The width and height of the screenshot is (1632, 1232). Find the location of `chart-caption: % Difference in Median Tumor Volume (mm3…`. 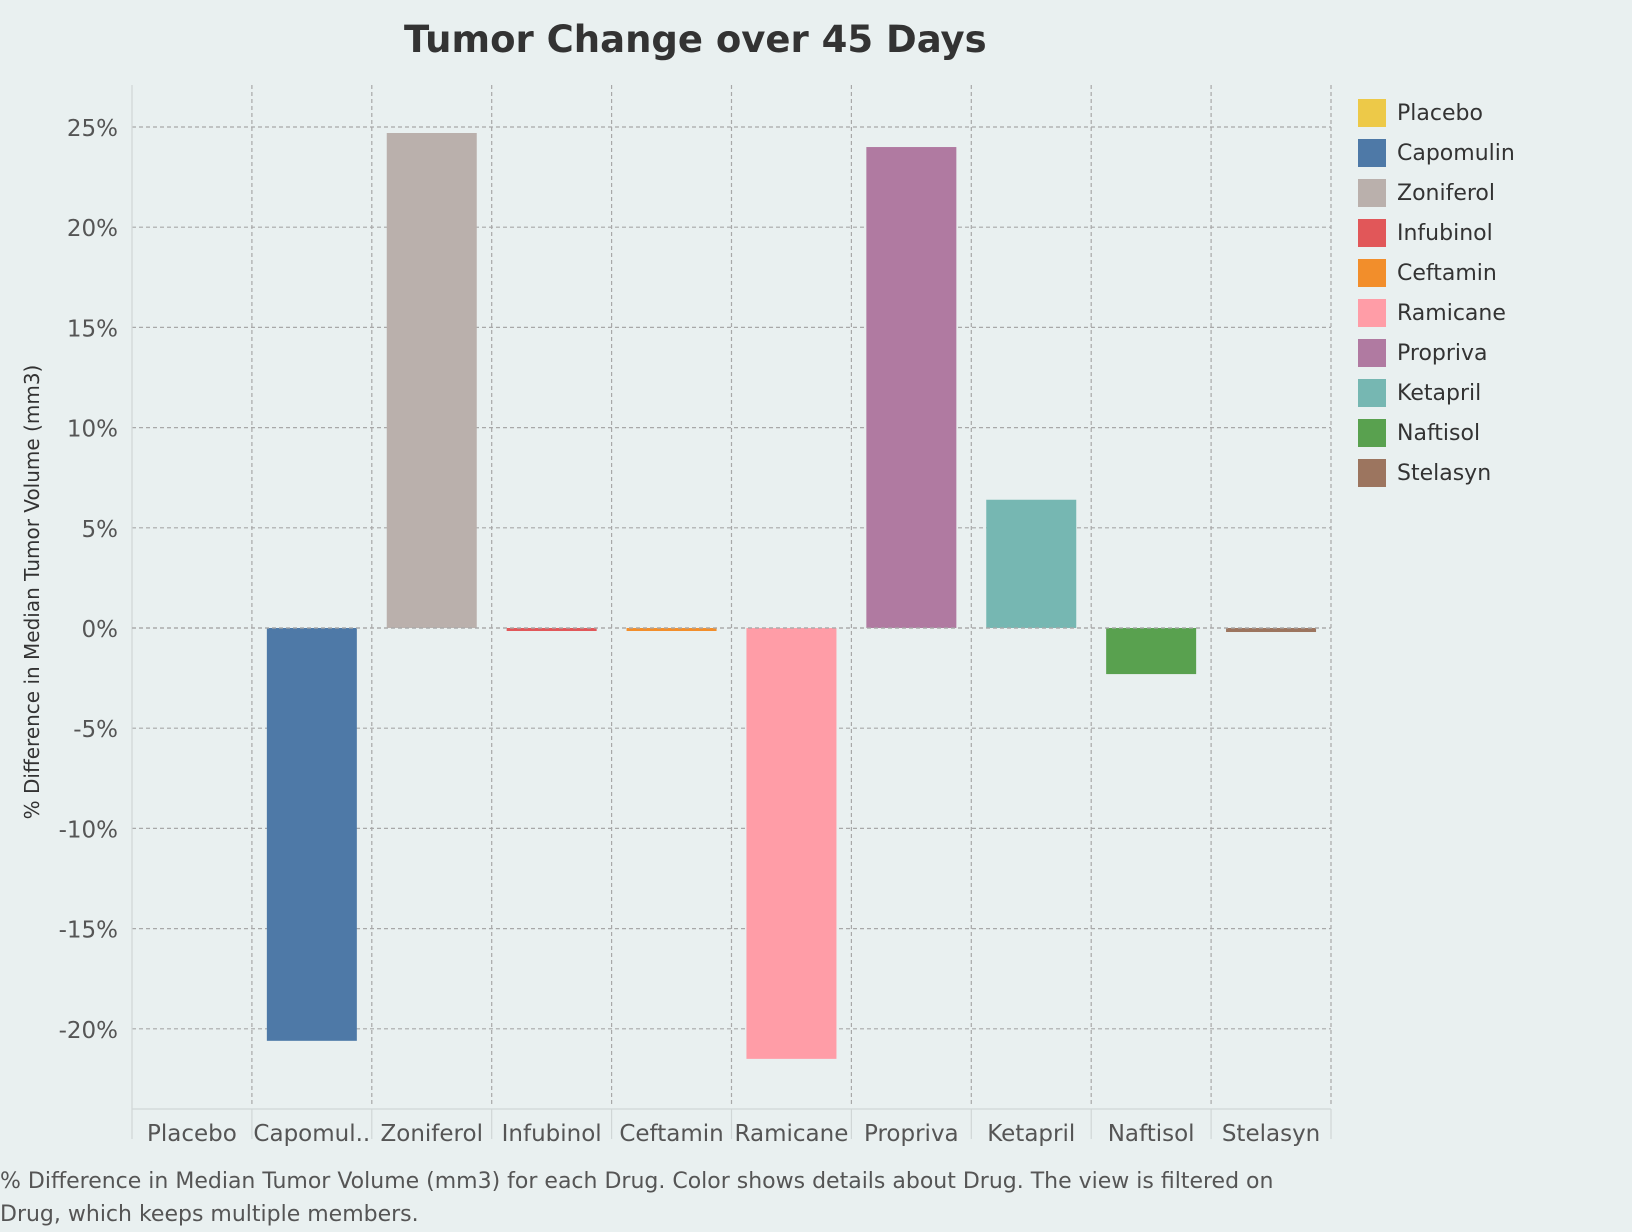

chart-caption: % Difference in Median Tumor Volume (mm3… is located at coordinates (637, 1198).